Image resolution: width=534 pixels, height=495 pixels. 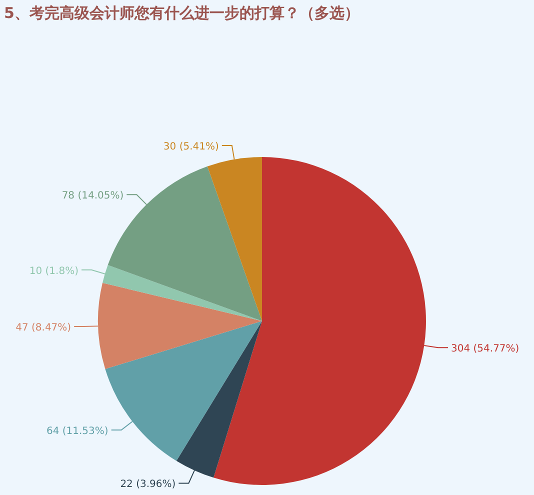 I want to click on data-label: 10 (1.8%), so click(x=54, y=271).